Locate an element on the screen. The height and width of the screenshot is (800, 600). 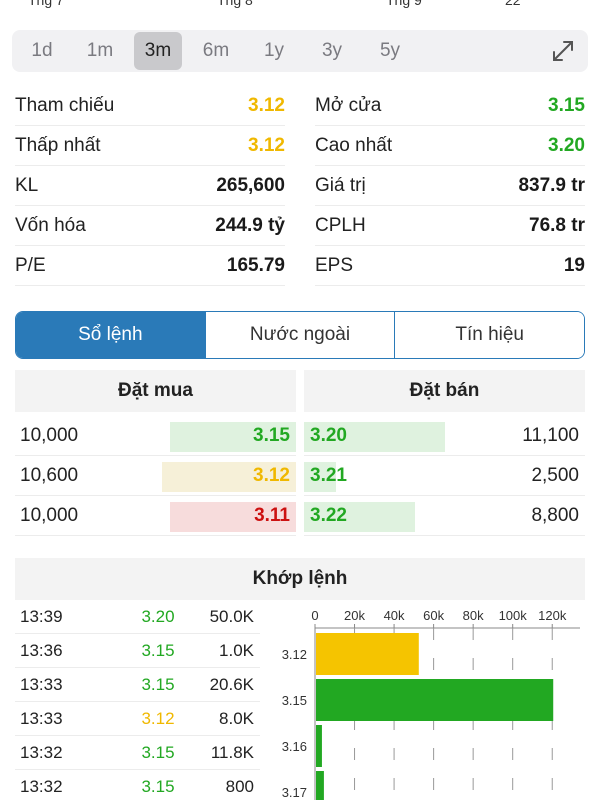
detail-tabs: Sổ lệnh Nước ngoài Tín hiệu is located at coordinates (300, 335).